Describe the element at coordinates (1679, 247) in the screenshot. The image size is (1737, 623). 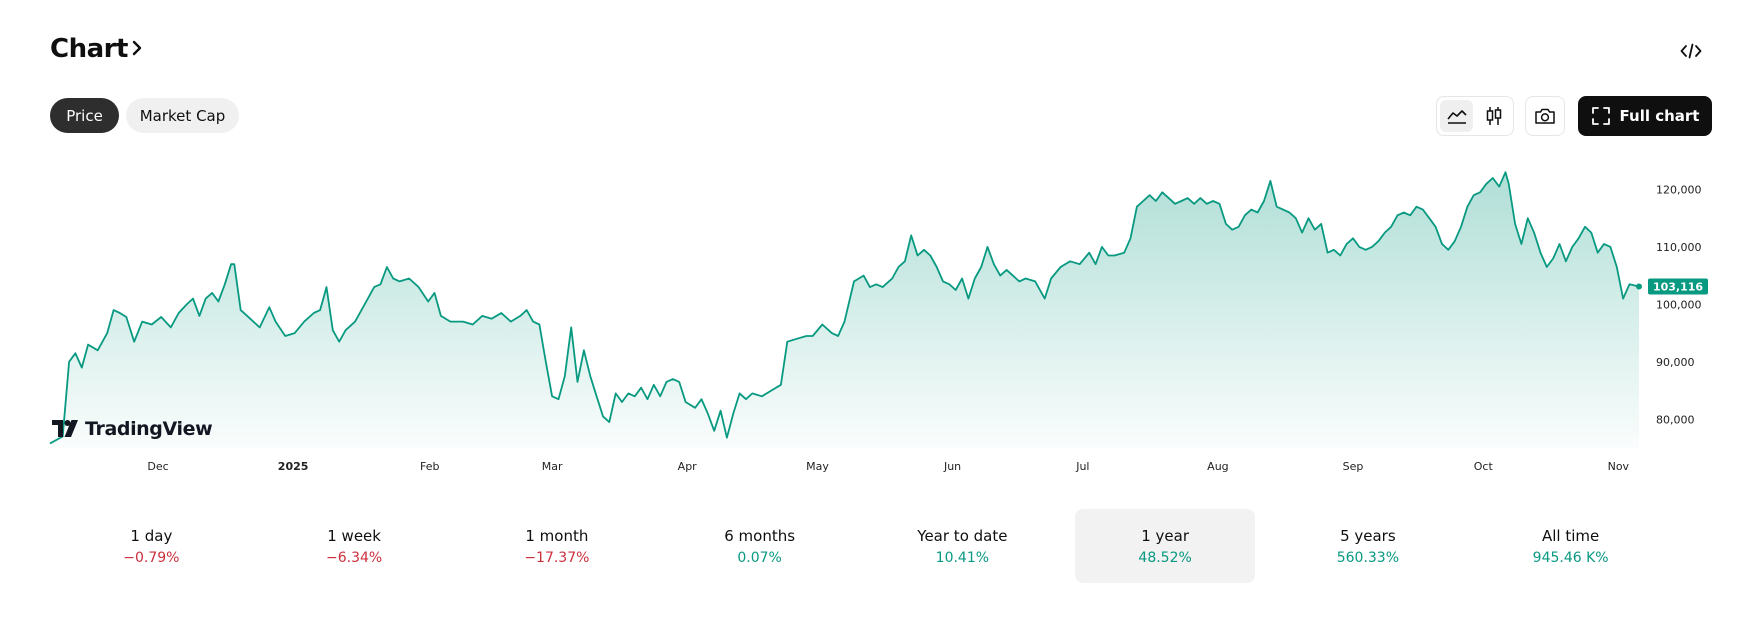
I see `y-tick-label: 110,000` at that location.